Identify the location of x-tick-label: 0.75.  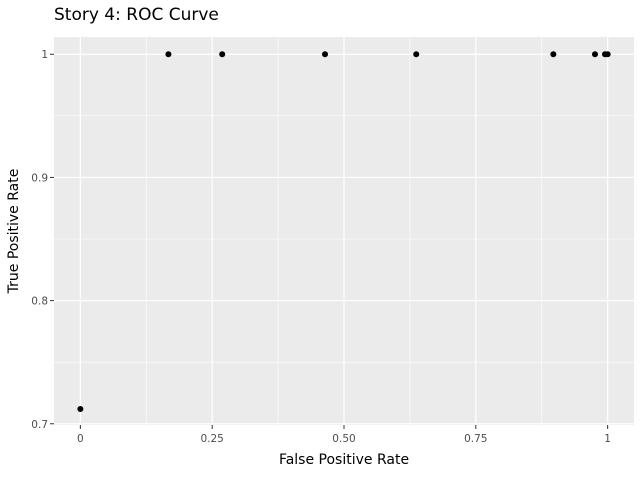
(475, 439).